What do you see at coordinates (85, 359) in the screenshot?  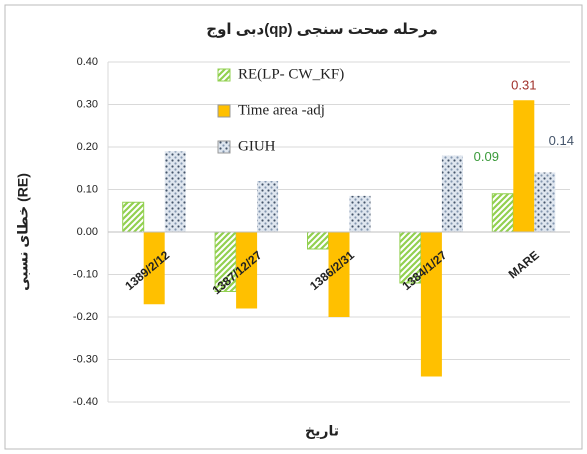 I see `y-tick-label: -0.30` at bounding box center [85, 359].